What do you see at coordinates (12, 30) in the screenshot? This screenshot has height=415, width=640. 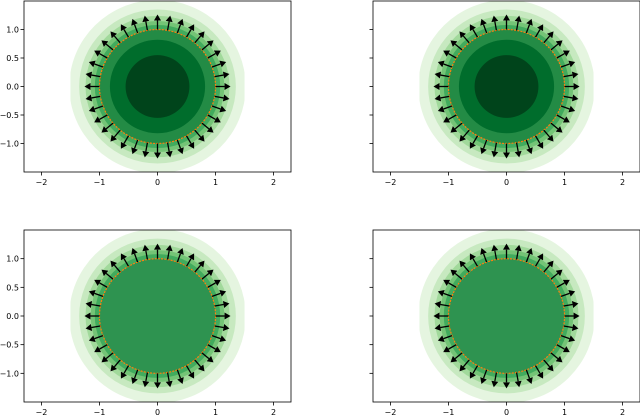 I see `y-tick-label: 1.0` at bounding box center [12, 30].